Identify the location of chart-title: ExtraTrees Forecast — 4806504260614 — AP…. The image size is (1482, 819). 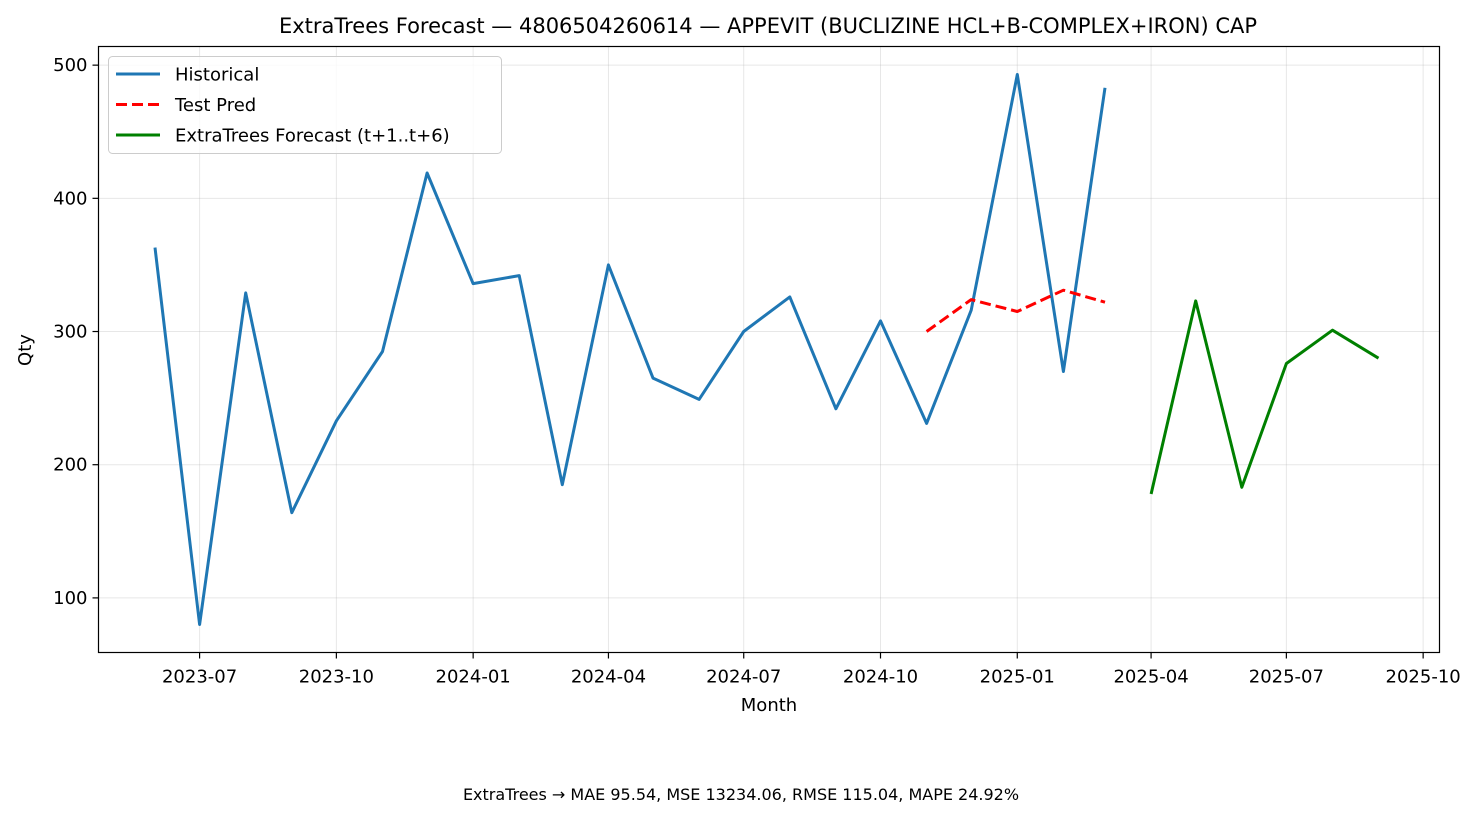
(768, 26).